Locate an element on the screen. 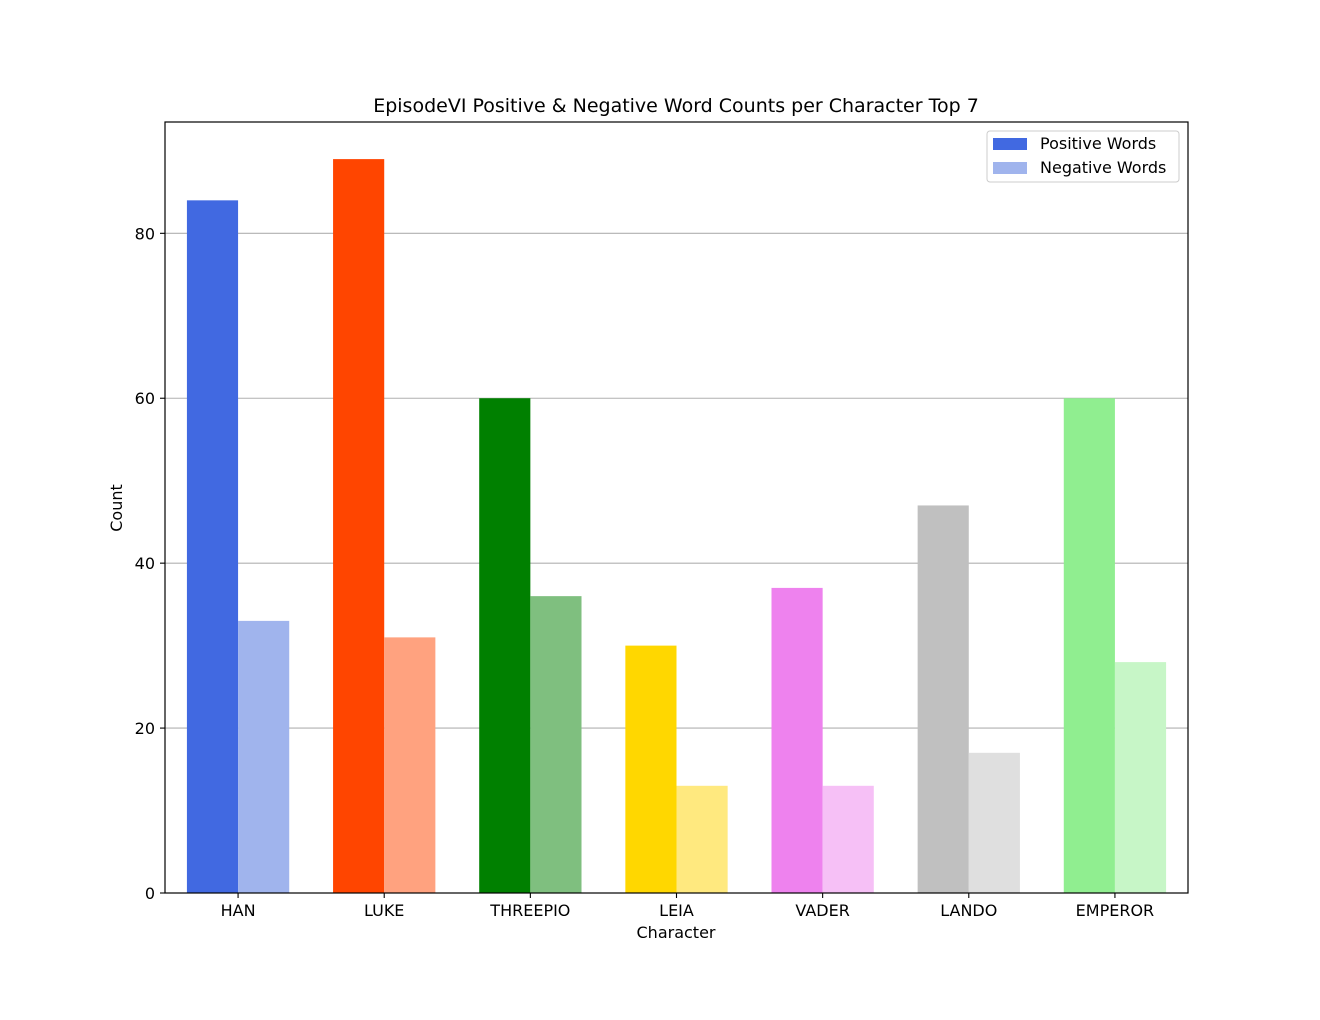 The height and width of the screenshot is (1020, 1320). legend-box is located at coordinates (1083, 156).